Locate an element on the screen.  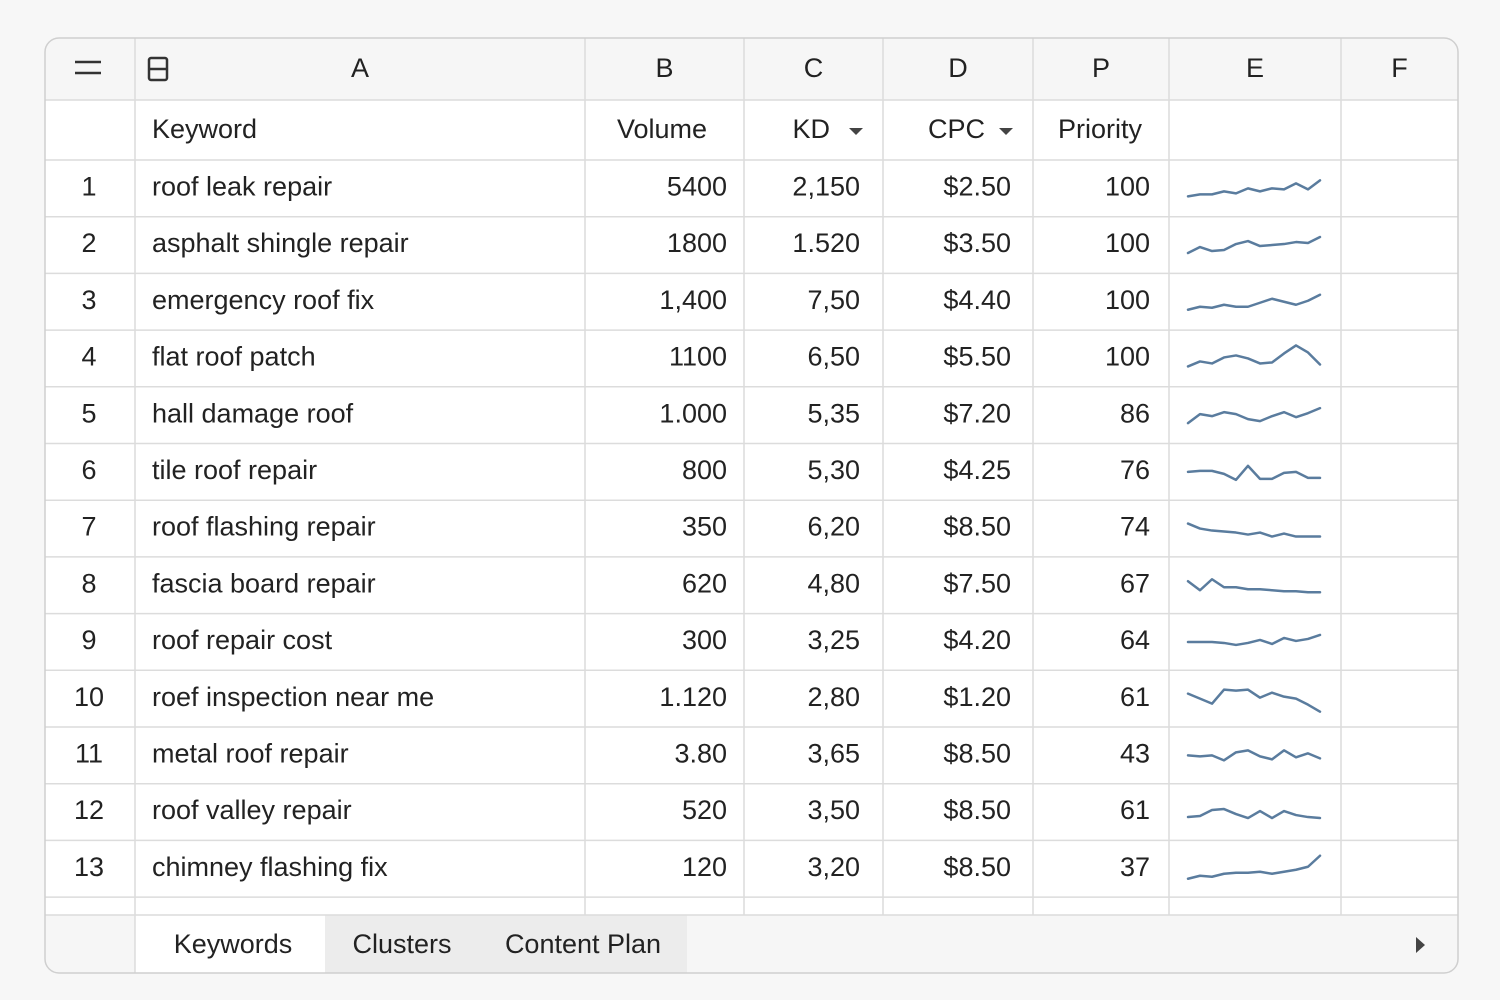
cell: 67 is located at coordinates (1135, 583).